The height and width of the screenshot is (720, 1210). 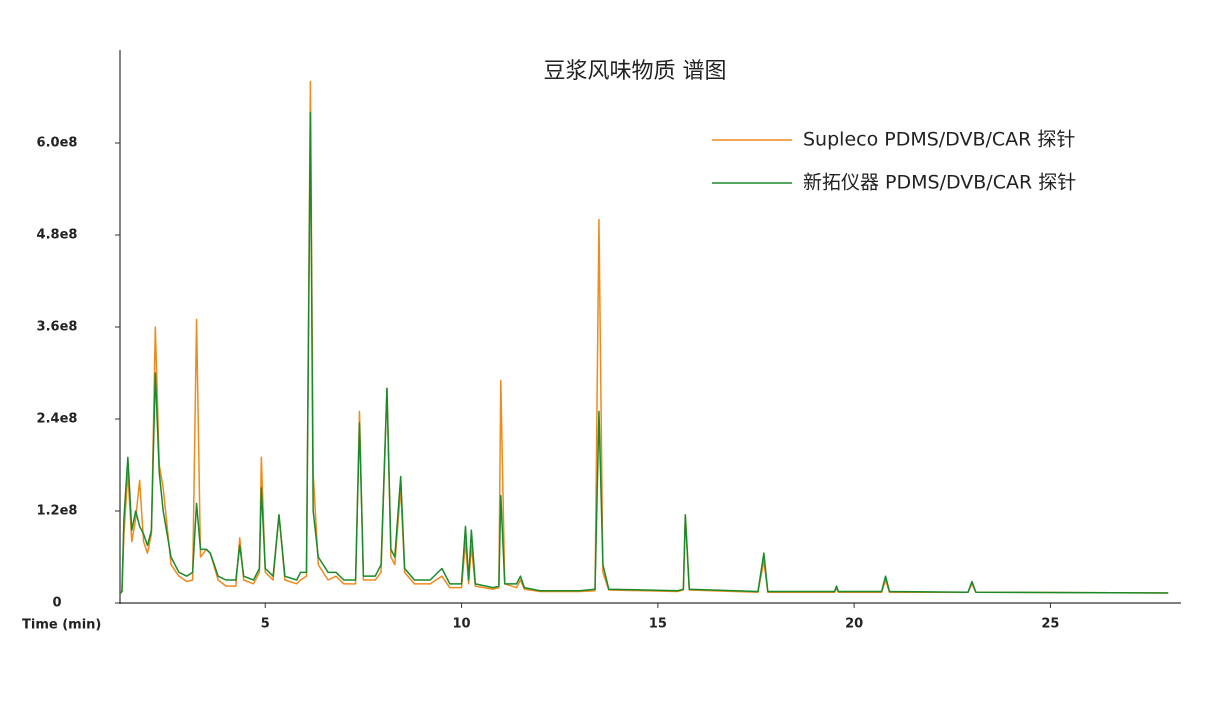 What do you see at coordinates (939, 140) in the screenshot?
I see `legend-label: Supleco PDMS/DVB/CAR 探针` at bounding box center [939, 140].